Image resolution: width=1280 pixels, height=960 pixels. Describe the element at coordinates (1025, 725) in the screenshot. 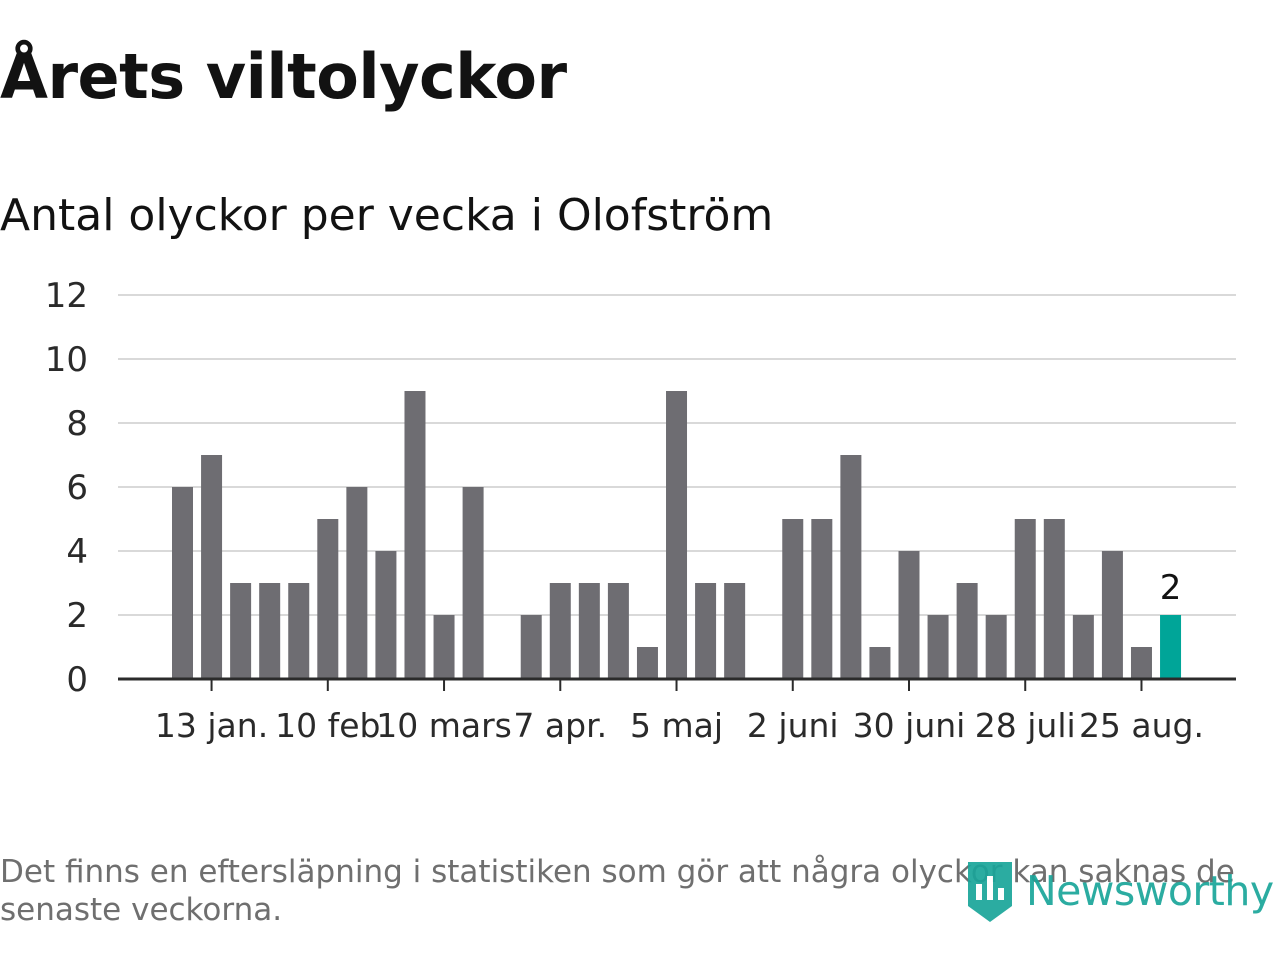

I see `x-tick-label: 28 juli` at that location.